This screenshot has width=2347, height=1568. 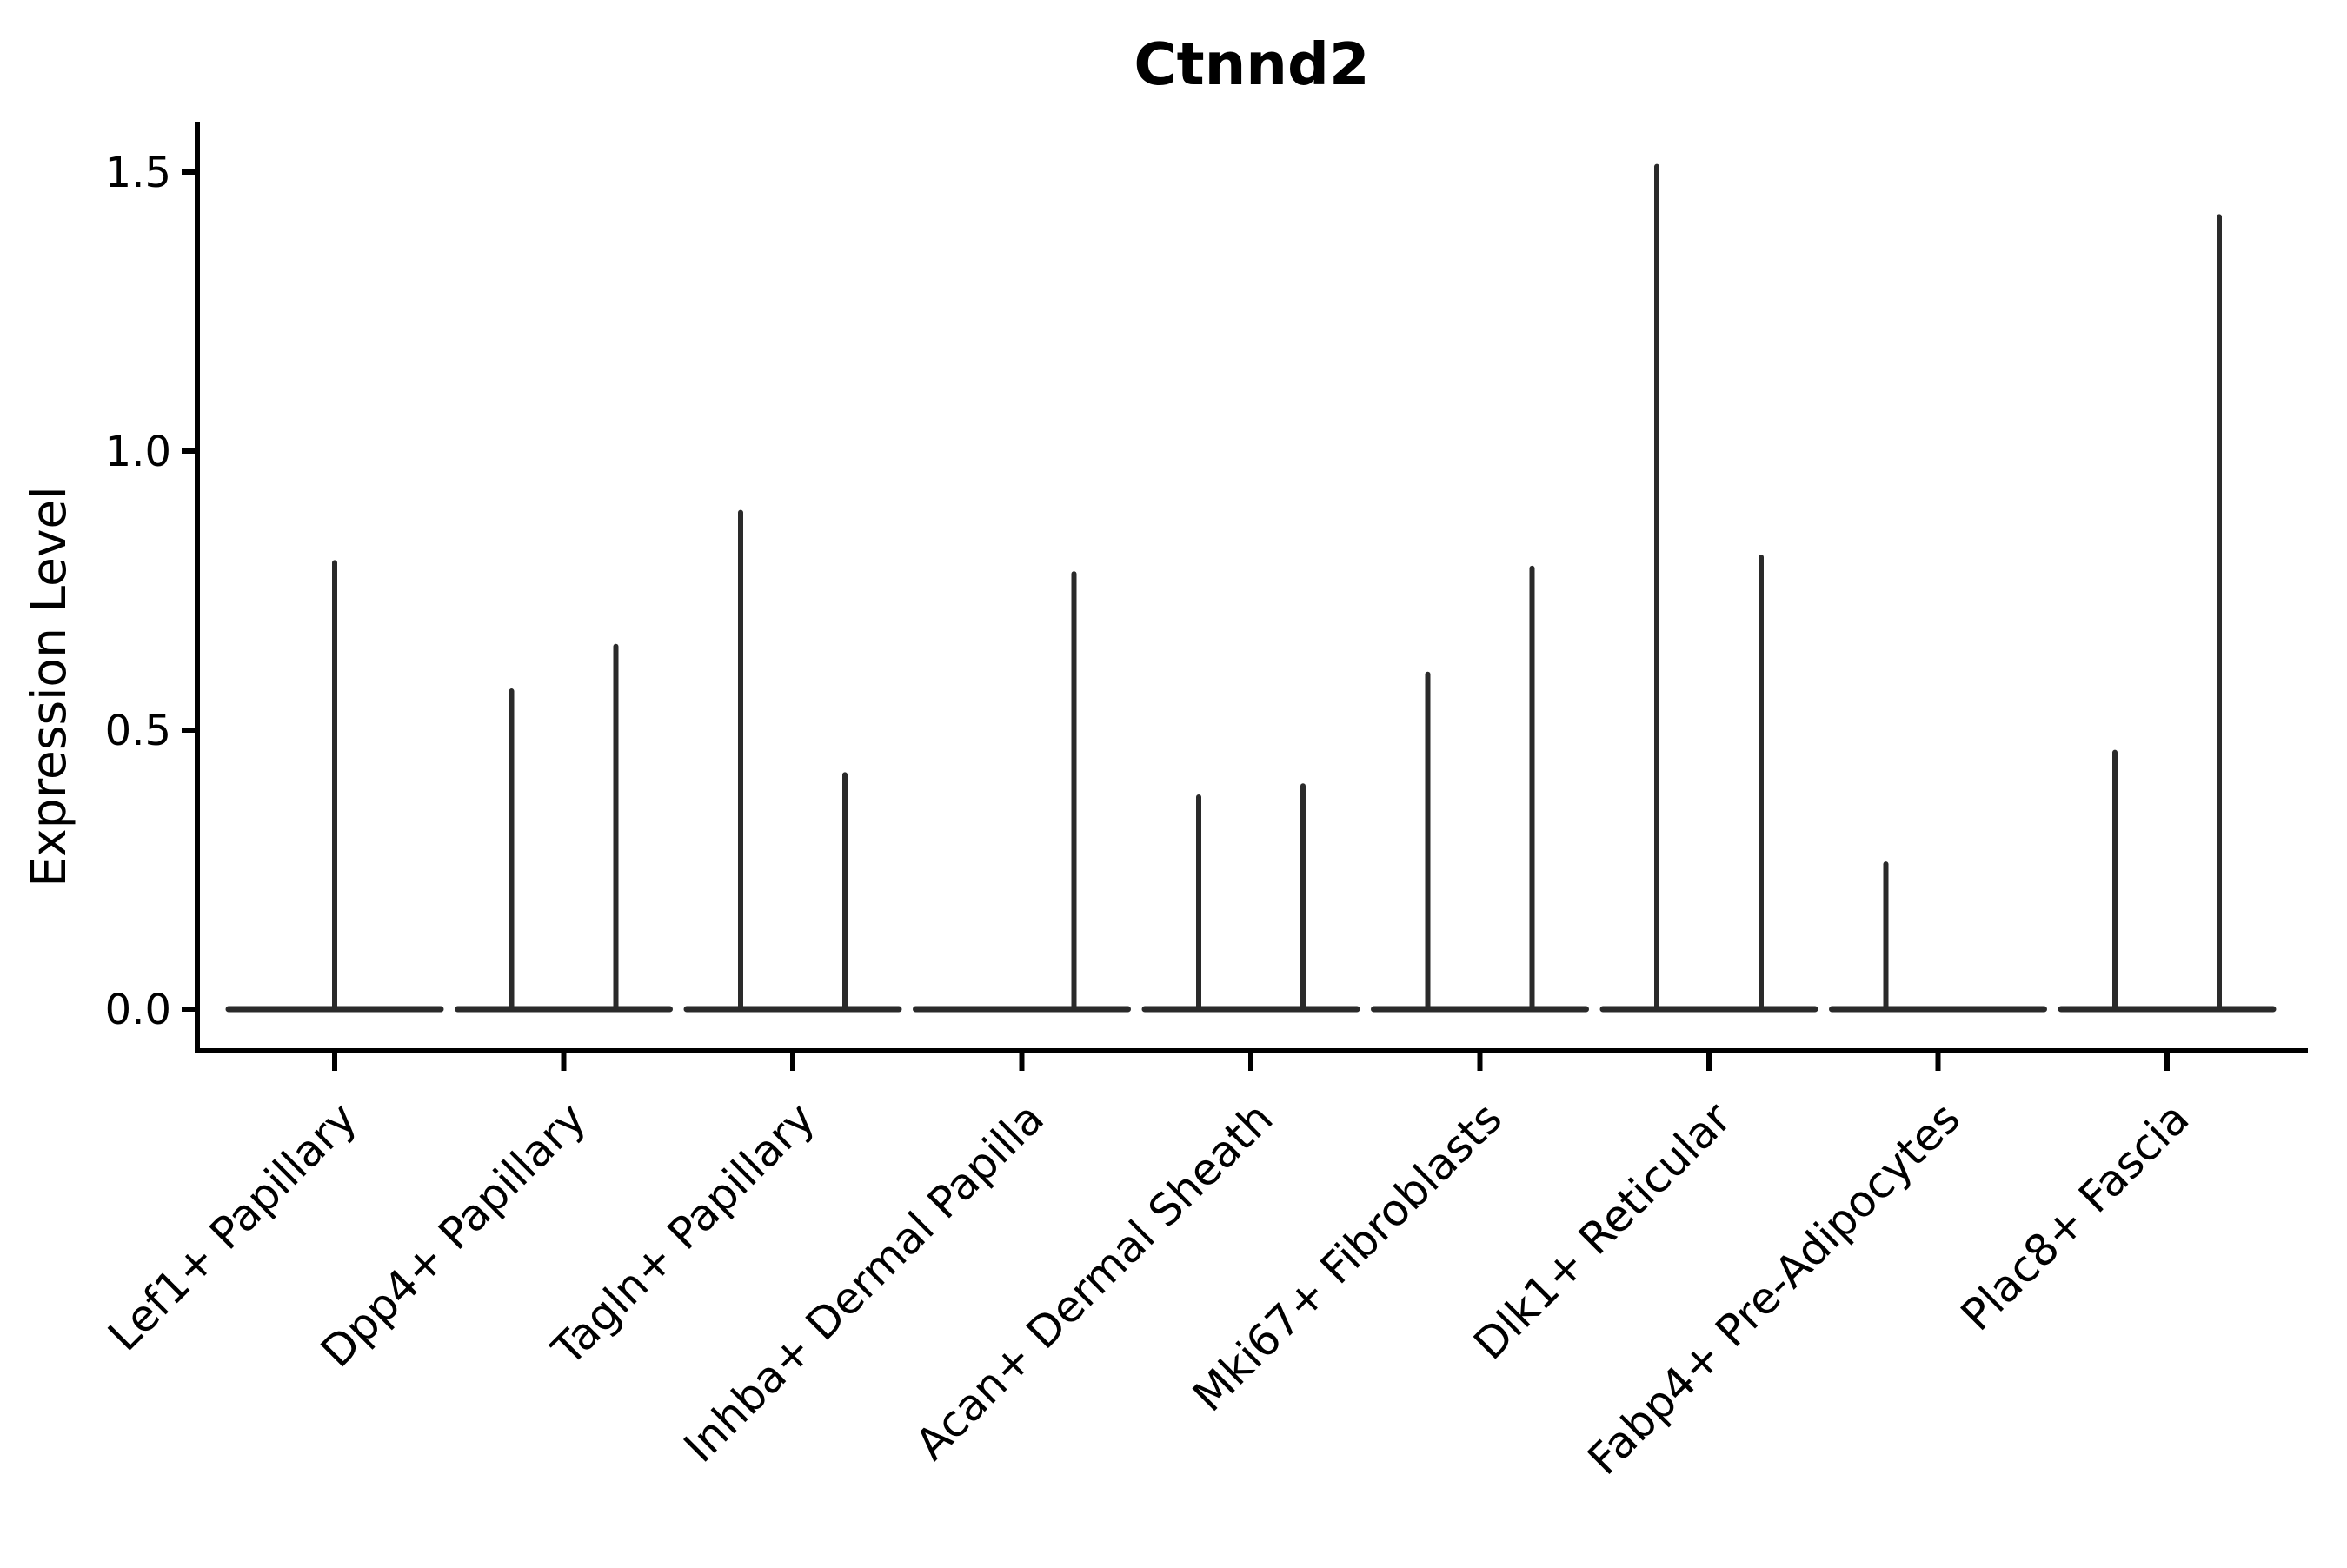 I want to click on x-tick-label: Plac8+ Fascia, so click(x=2075, y=1216).